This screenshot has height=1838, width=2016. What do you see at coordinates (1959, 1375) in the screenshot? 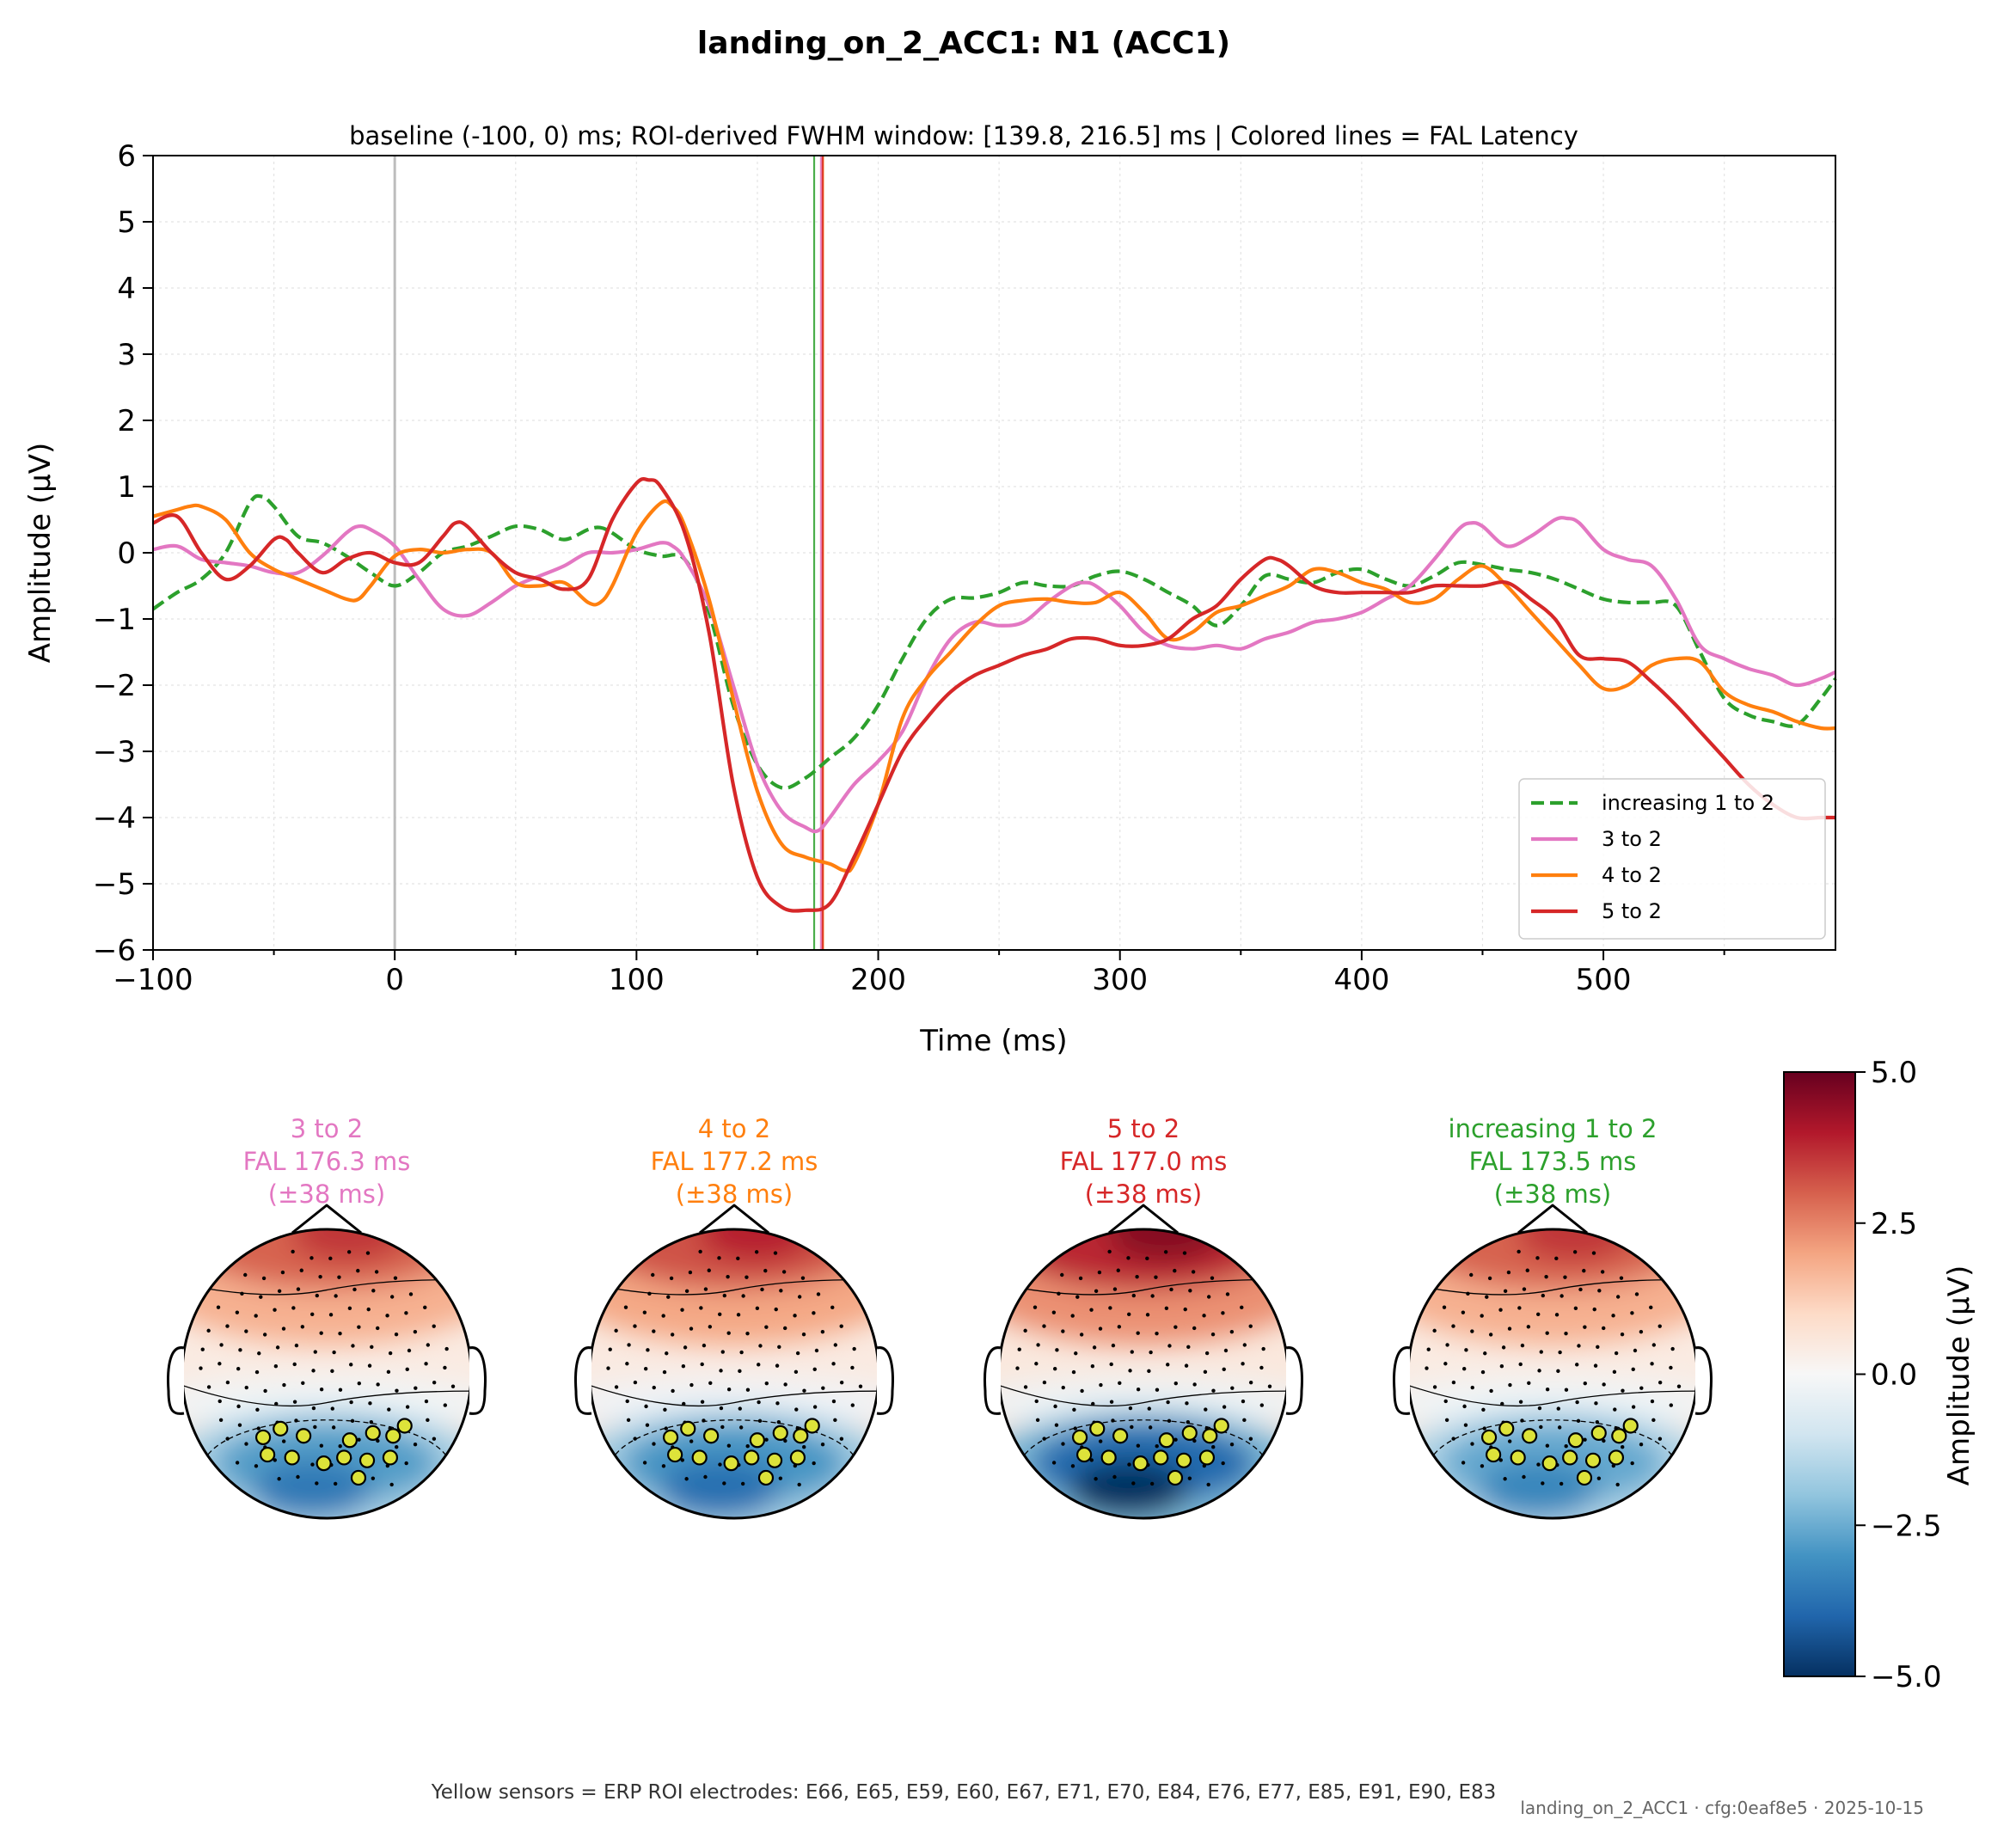
I see `colorbar-label: Amplitude (µV)` at bounding box center [1959, 1375].